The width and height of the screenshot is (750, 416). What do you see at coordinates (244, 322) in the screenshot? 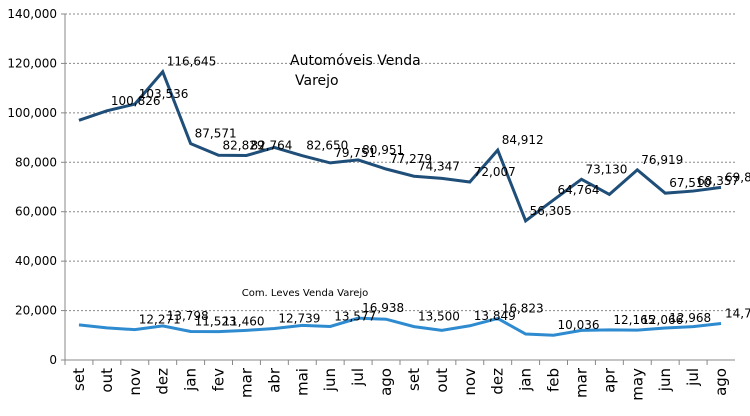
I see `data-label: 11,460` at bounding box center [244, 322].